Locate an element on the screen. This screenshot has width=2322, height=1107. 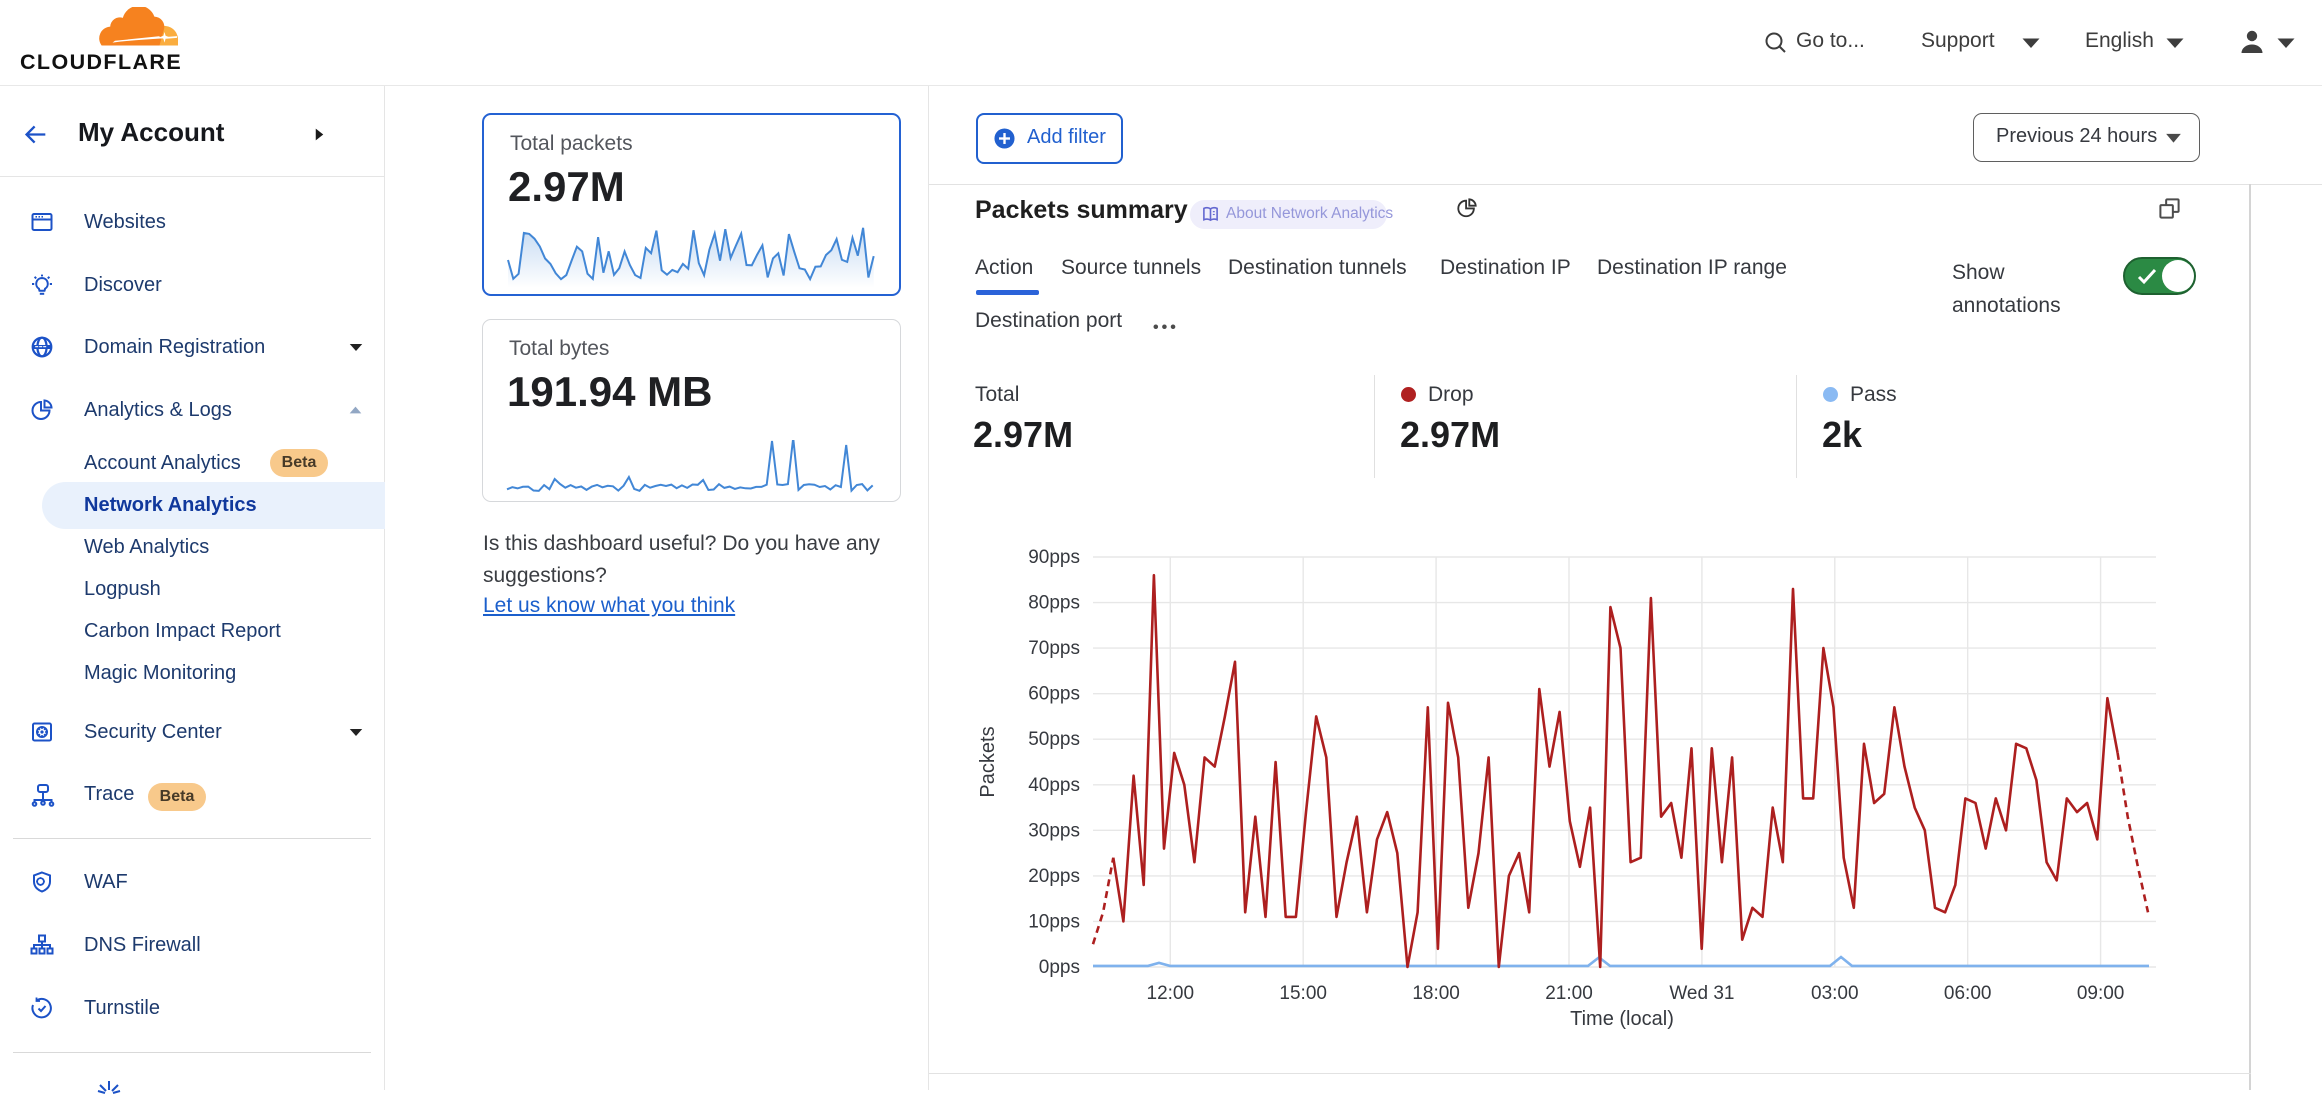
svg-text: 60pps is located at coordinates (1054, 694).